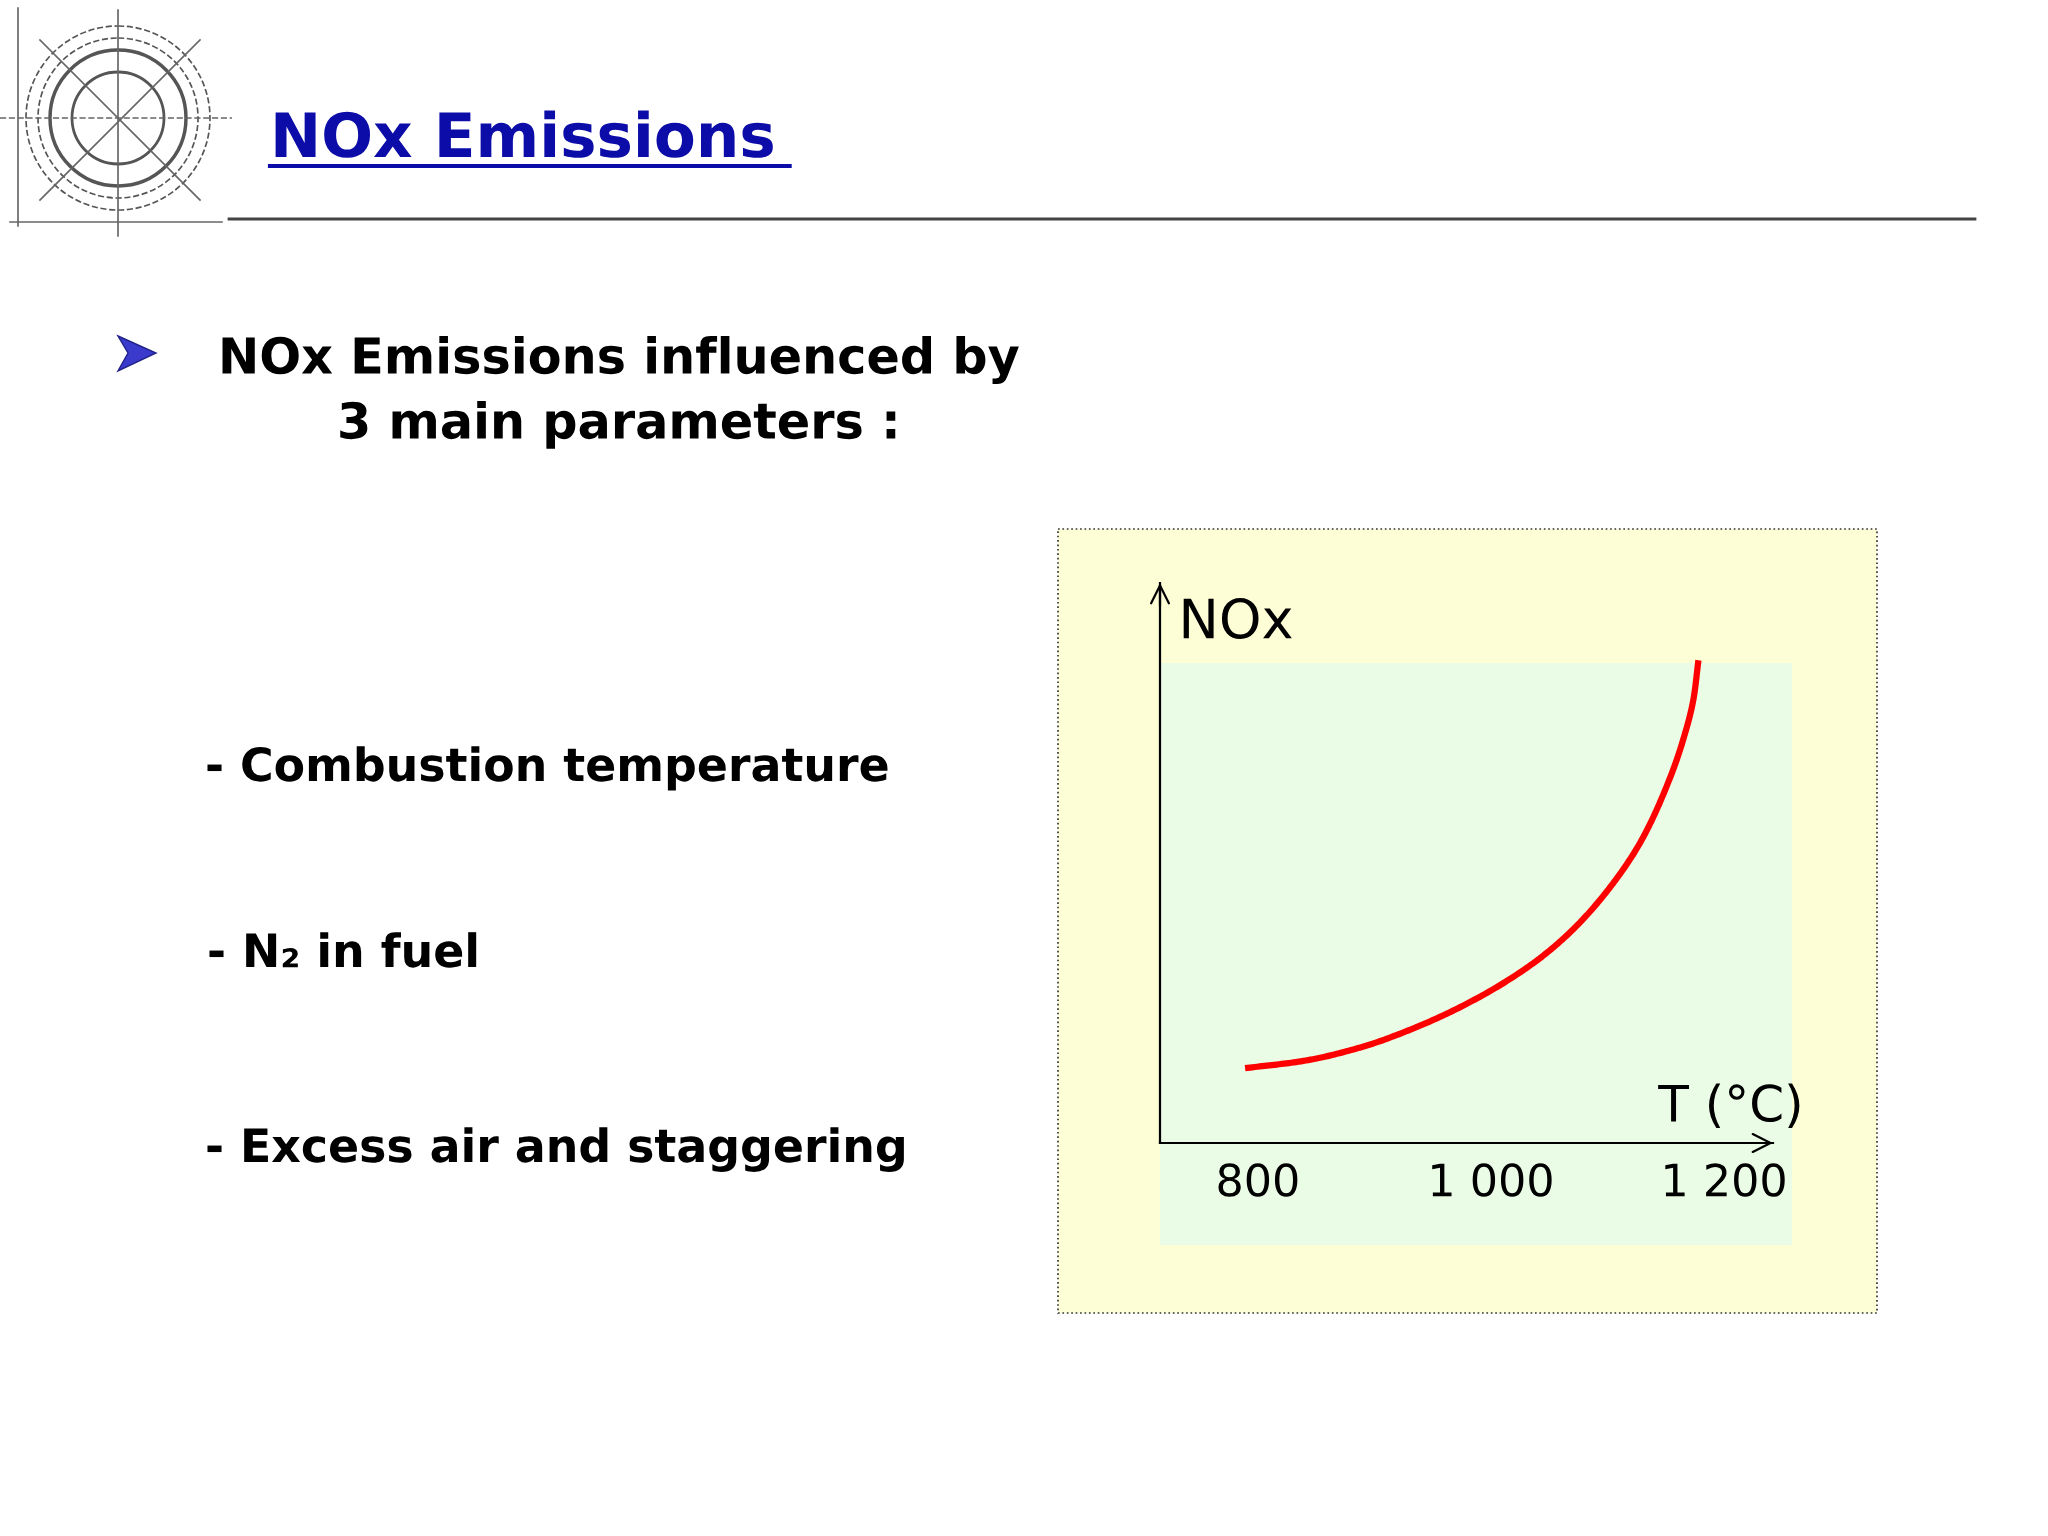  What do you see at coordinates (1729, 1105) in the screenshot?
I see `x-axis-title: T (°C)` at bounding box center [1729, 1105].